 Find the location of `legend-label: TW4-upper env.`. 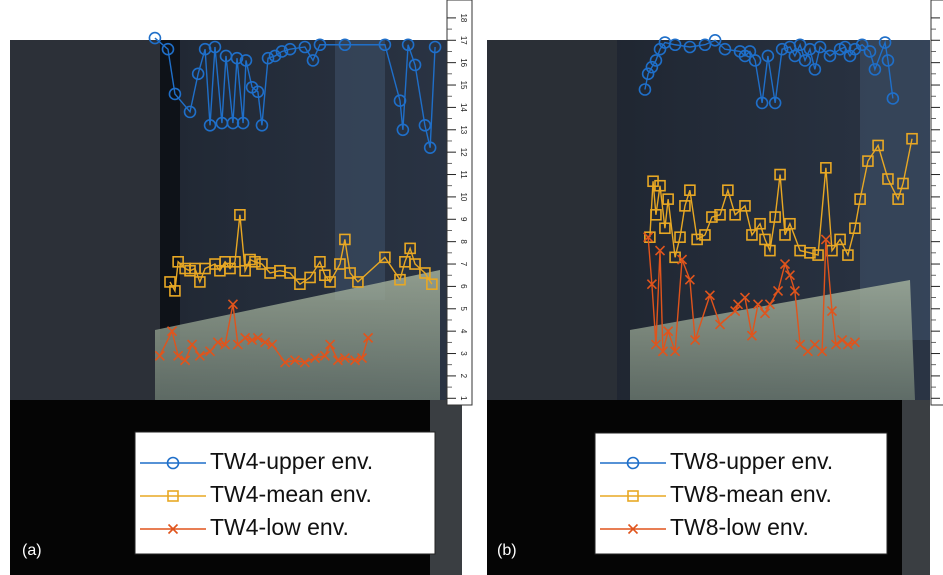

legend-label: TW4-upper env. is located at coordinates (291, 461).